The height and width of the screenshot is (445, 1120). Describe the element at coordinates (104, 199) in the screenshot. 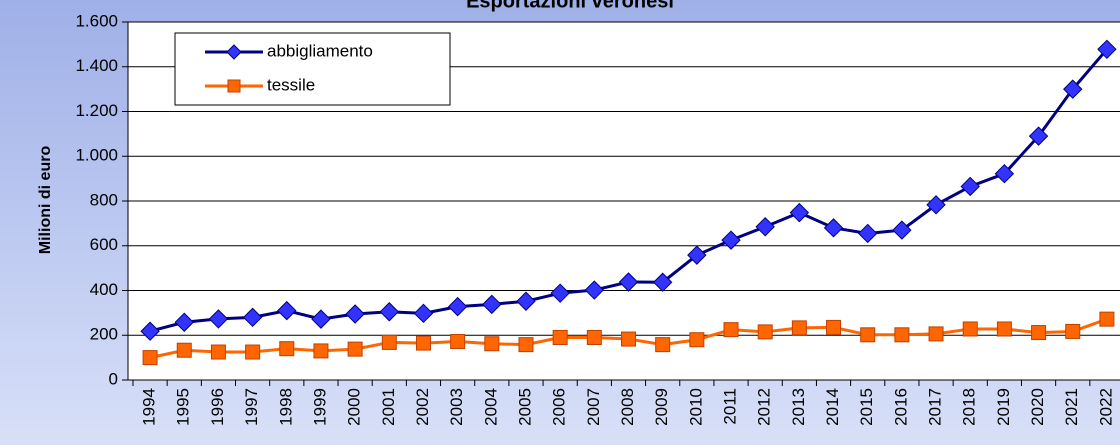

I see `y-tick-label: 800` at that location.